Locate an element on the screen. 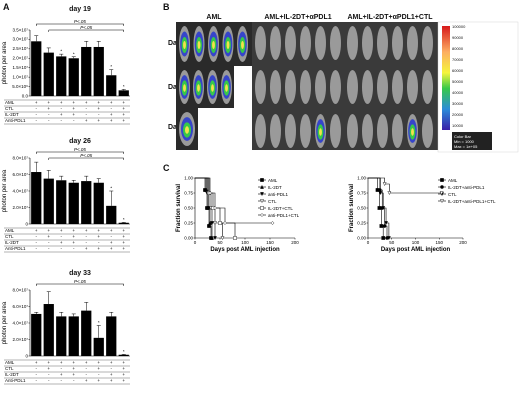  column-header-il2dt-apdl1-ctl: AML+IL-2DT+αPDL1+CTL is located at coordinates (390, 17).